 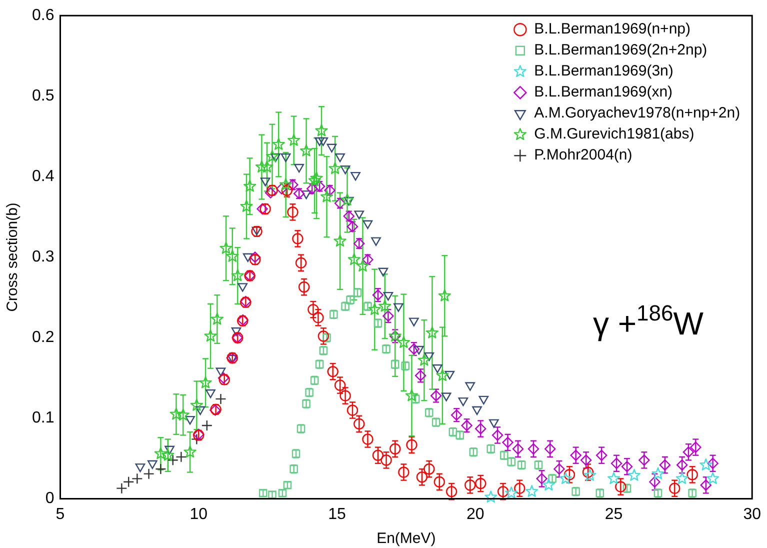 What do you see at coordinates (43, 96) in the screenshot?
I see `y-tick-label: 0.5` at bounding box center [43, 96].